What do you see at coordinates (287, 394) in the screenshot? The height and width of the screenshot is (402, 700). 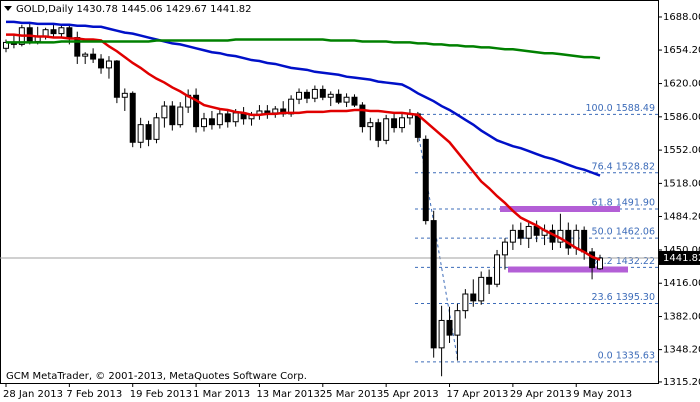 I see `x-tick-label: 13 Mar 2013` at bounding box center [287, 394].